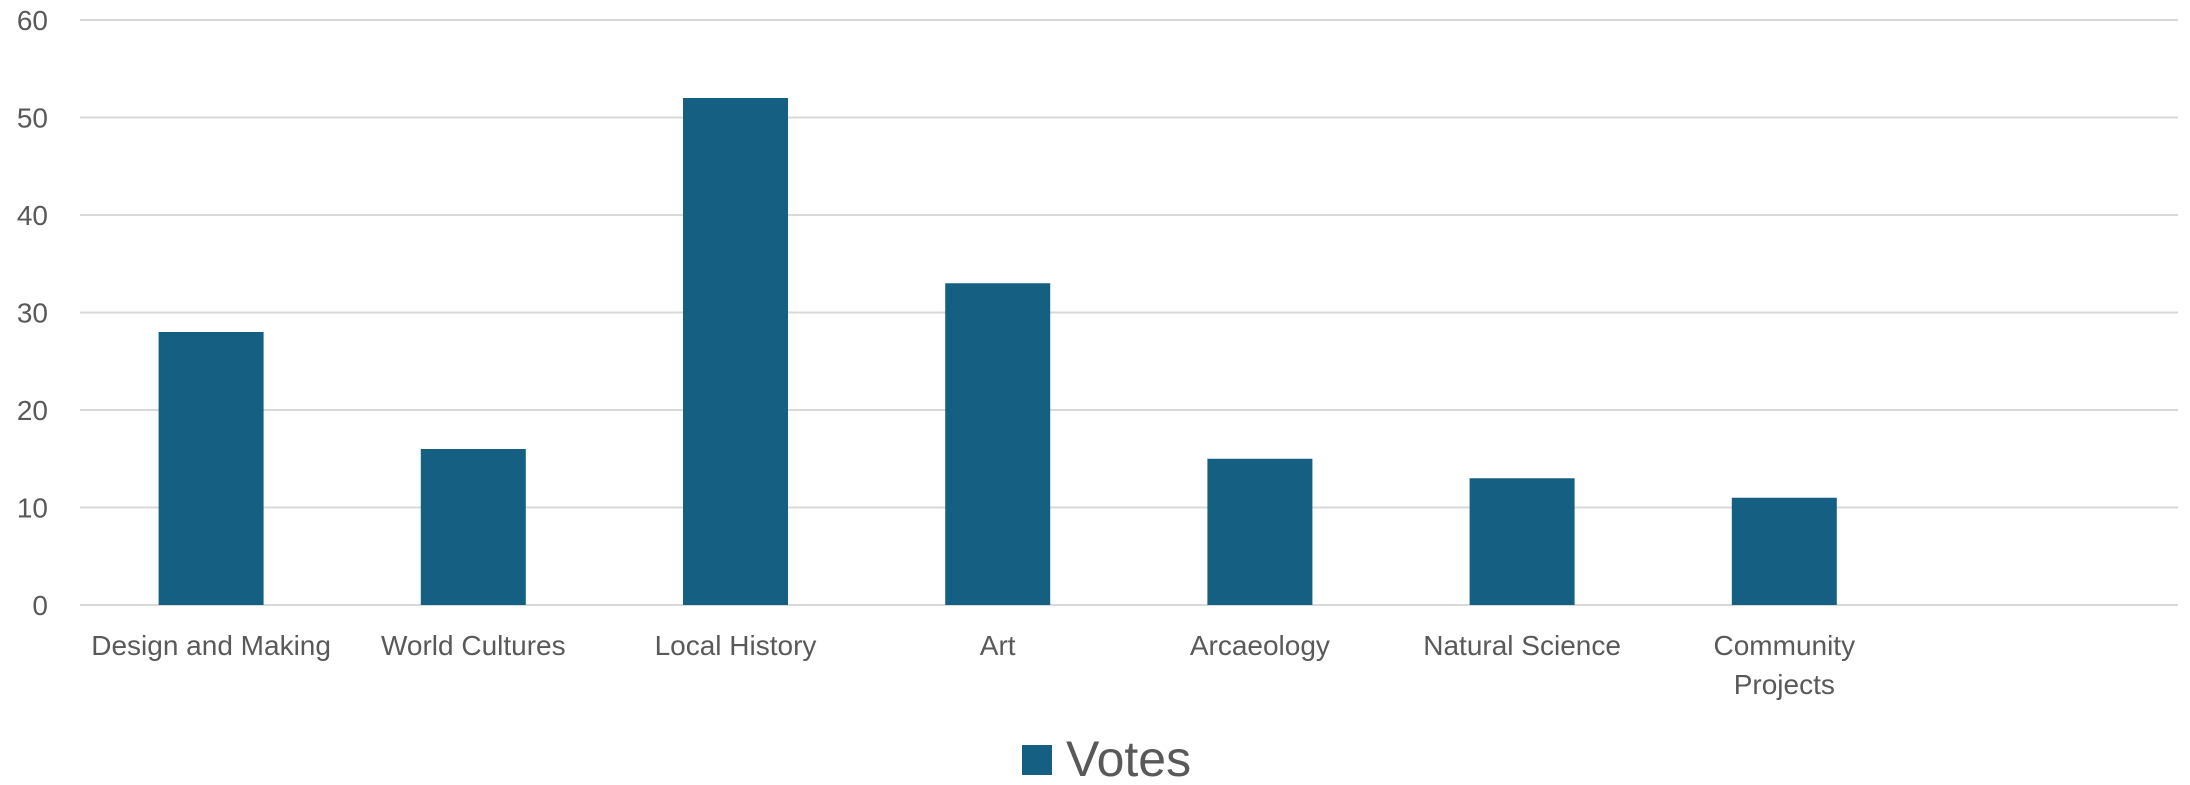 The width and height of the screenshot is (2190, 785). Describe the element at coordinates (1037, 760) in the screenshot. I see `legend-swatch` at that location.